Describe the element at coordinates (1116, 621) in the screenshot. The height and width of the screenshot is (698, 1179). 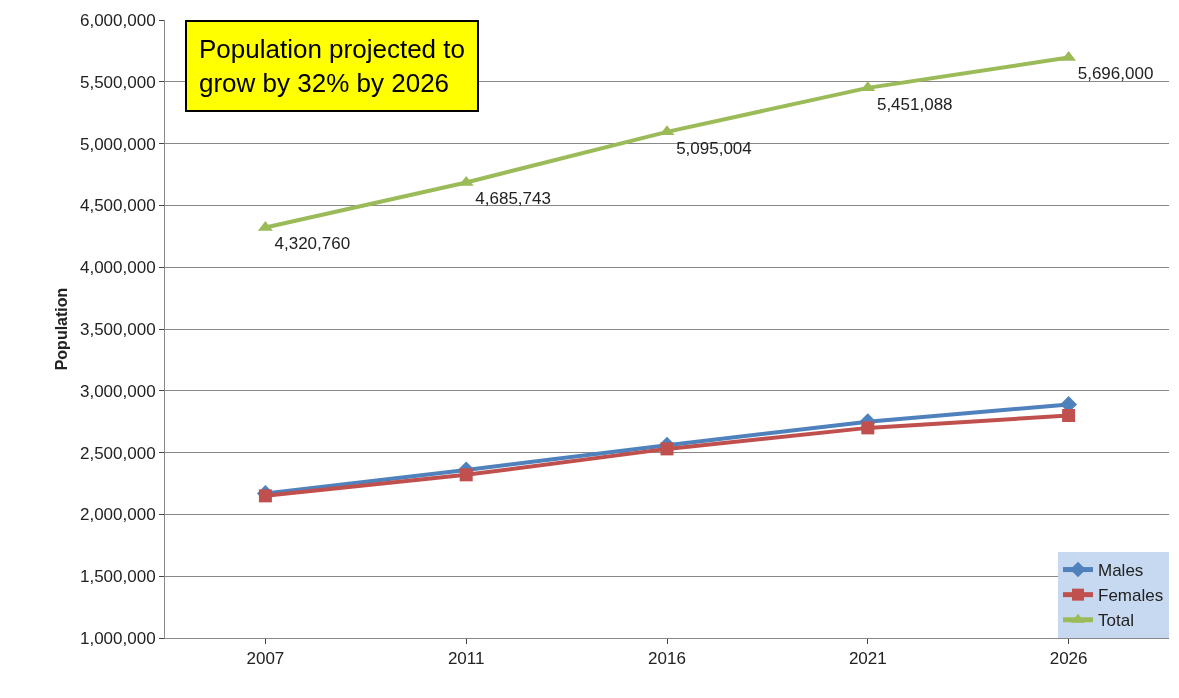
I see `legend-label: Total` at that location.